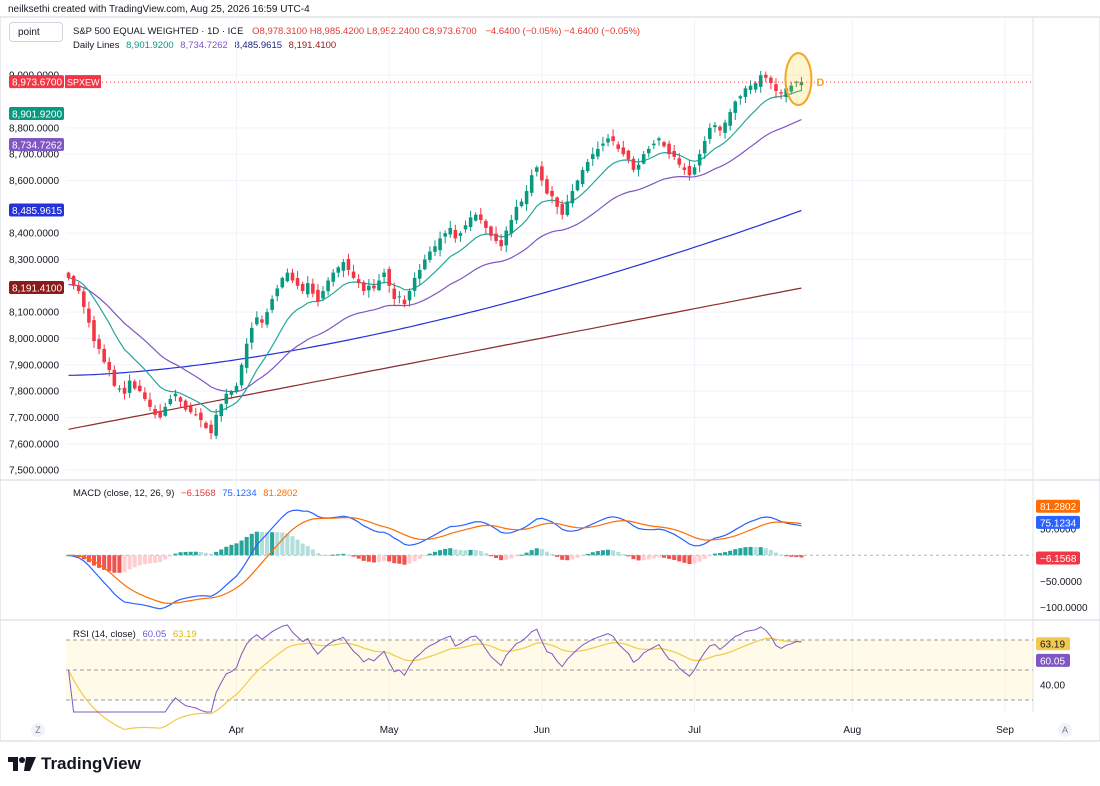 Image resolution: width=1100 pixels, height=786 pixels. I want to click on zoom-reset-button: Z, so click(38, 730).